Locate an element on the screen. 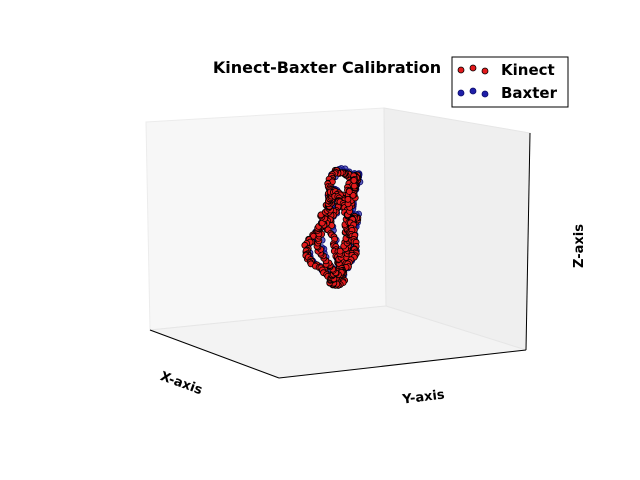 This screenshot has height=480, width=640. x-axis-line is located at coordinates (214, 354).